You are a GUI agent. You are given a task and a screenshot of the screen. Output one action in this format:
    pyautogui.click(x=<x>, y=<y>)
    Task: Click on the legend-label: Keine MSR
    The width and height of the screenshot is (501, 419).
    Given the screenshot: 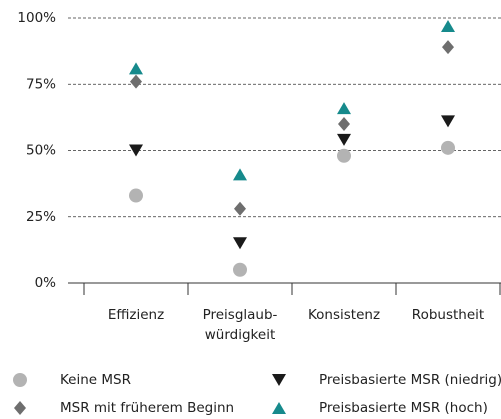 What is the action you would take?
    pyautogui.click(x=95, y=380)
    